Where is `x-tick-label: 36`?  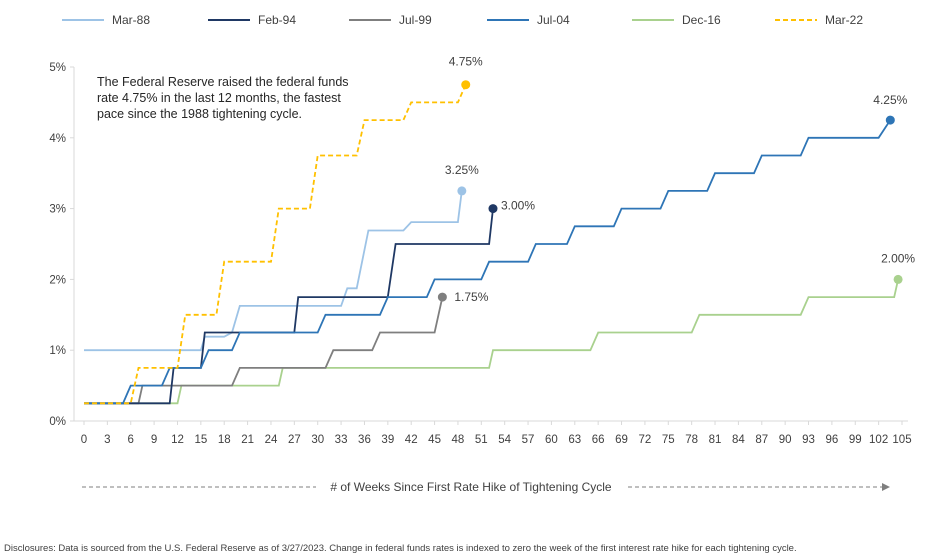 x-tick-label: 36 is located at coordinates (364, 440).